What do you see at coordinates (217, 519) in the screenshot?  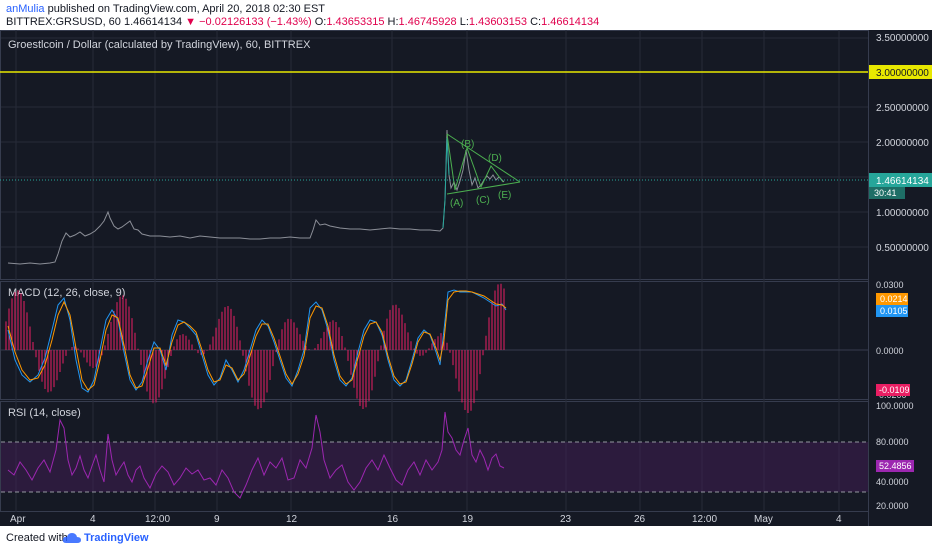 I see `time-tick: 9` at bounding box center [217, 519].